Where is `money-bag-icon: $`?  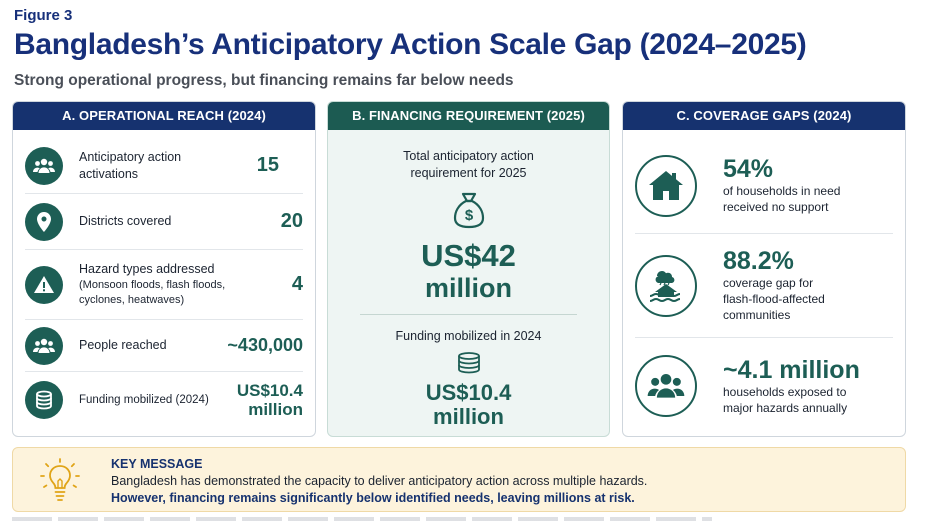 money-bag-icon: $ is located at coordinates (469, 210).